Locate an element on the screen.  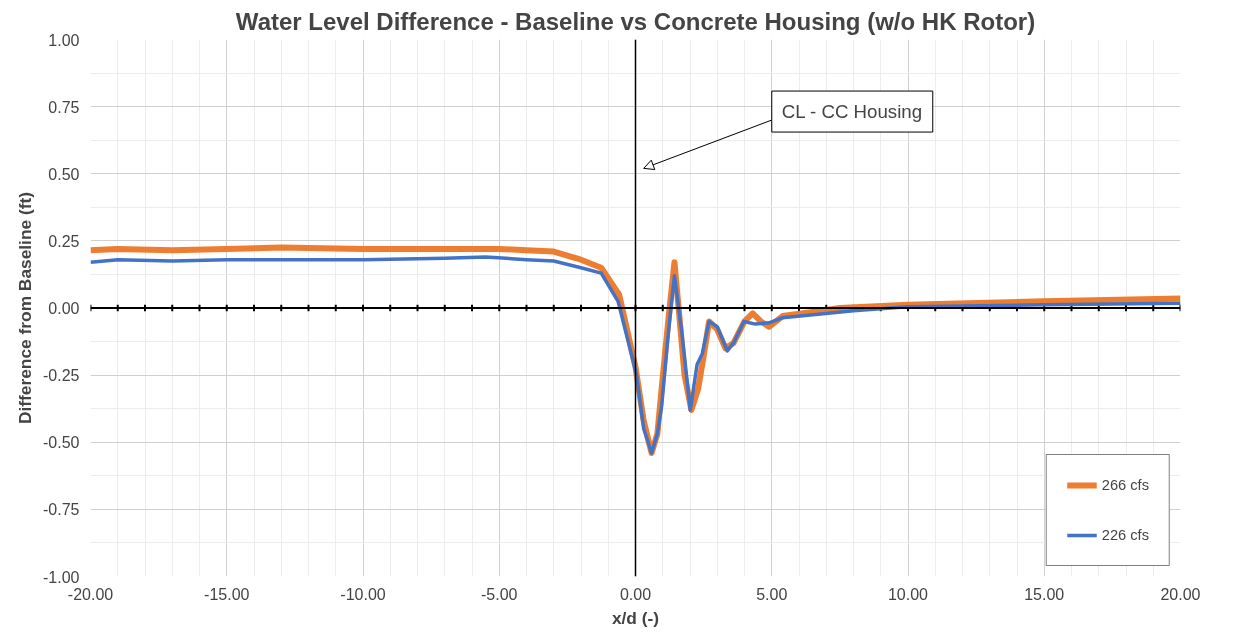
x-axis-title: x/d (-) is located at coordinates (635, 617).